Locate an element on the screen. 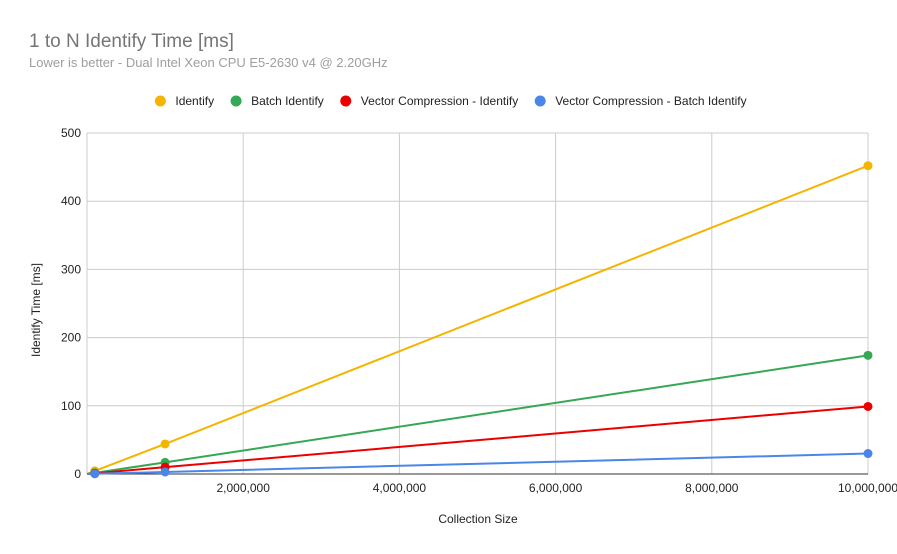 The width and height of the screenshot is (897, 554). y-tick-label: 0 is located at coordinates (77, 474).